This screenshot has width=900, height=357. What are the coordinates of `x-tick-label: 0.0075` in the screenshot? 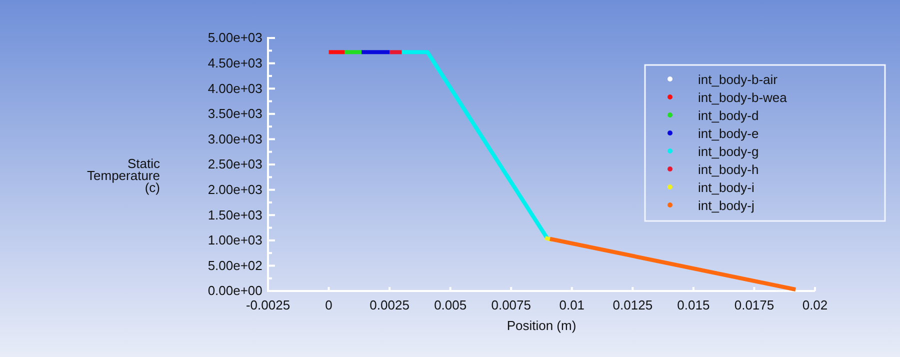 It's located at (511, 305).